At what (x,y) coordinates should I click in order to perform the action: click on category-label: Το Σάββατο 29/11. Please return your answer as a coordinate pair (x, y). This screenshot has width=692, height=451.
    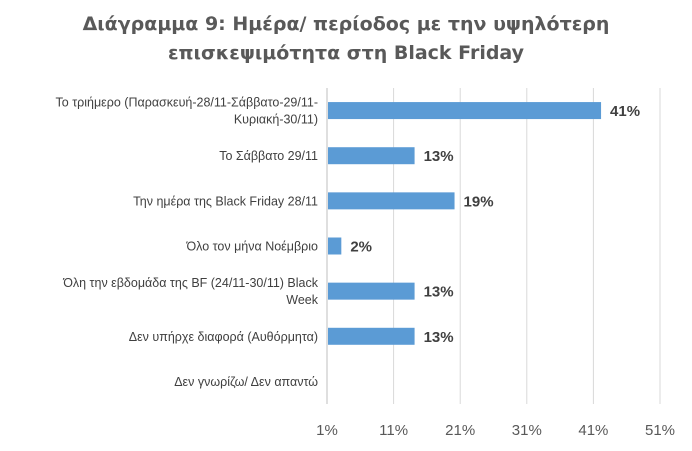
    Looking at the image, I should click on (268, 156).